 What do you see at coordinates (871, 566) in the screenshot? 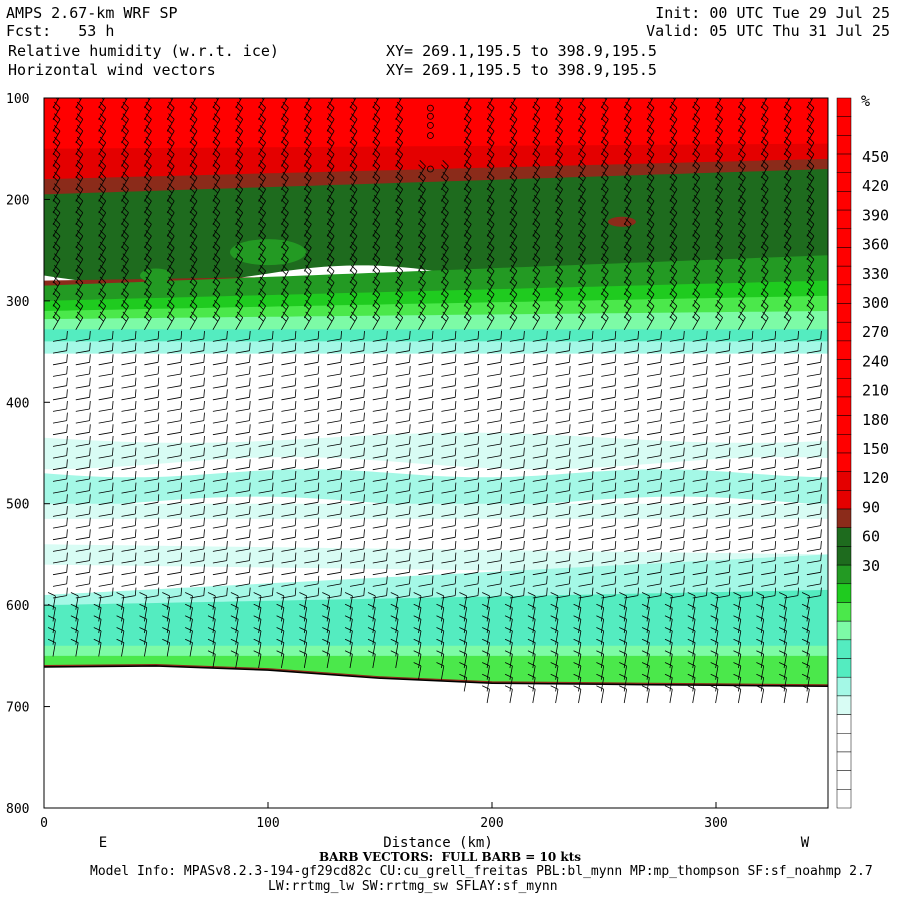
I see `colorbar-label: 30` at bounding box center [871, 566].